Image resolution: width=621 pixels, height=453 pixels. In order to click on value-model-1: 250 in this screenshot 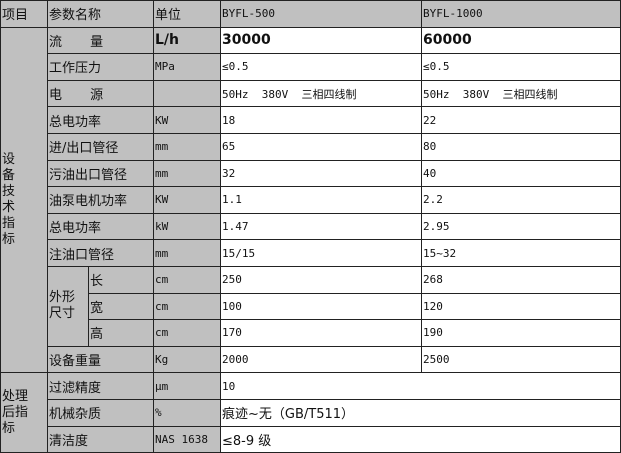, I will do `click(321, 279)`.